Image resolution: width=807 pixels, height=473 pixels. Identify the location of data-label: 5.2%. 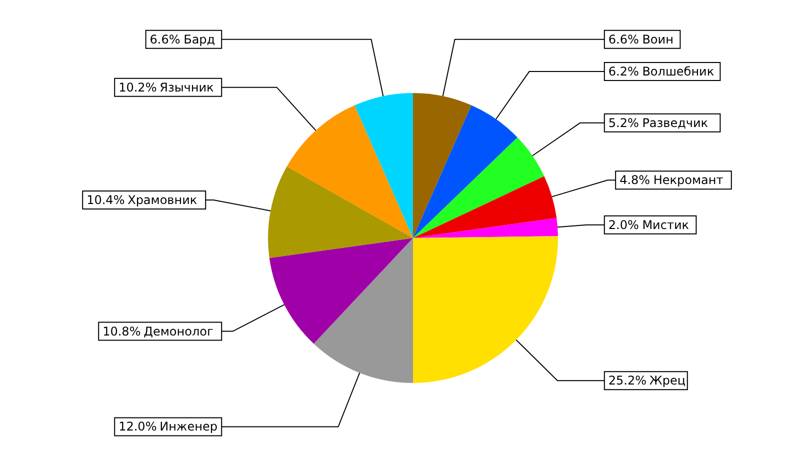
(623, 123).